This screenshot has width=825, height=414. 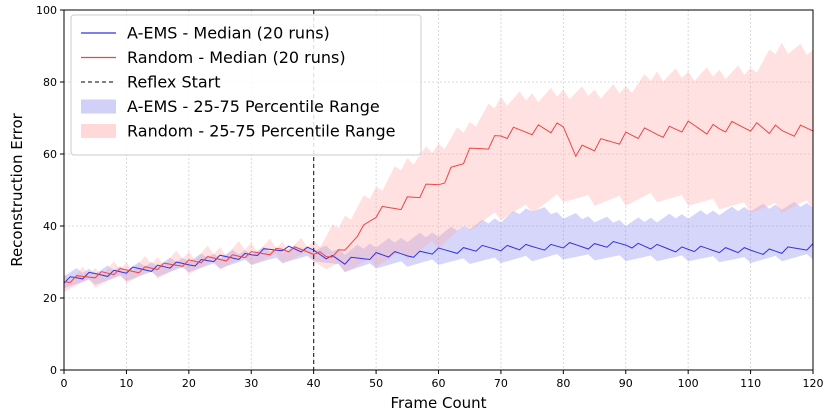 I want to click on x-tick-label: 50, so click(x=376, y=383).